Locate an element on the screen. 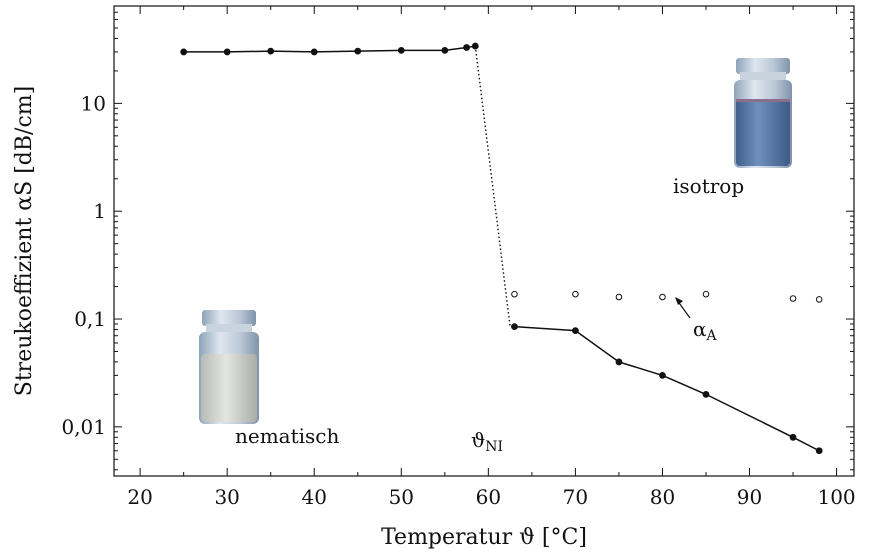  x-tick-label: 80 is located at coordinates (662, 497).